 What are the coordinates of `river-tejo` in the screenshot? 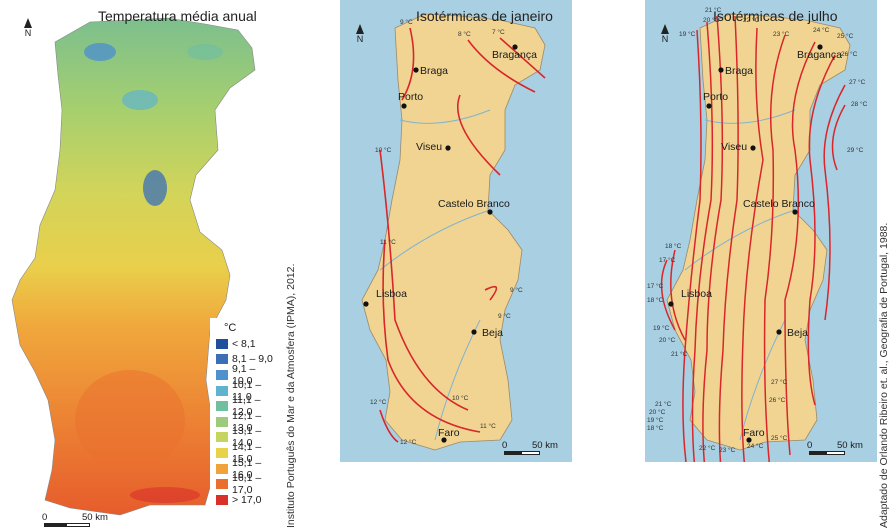 It's located at (740, 240).